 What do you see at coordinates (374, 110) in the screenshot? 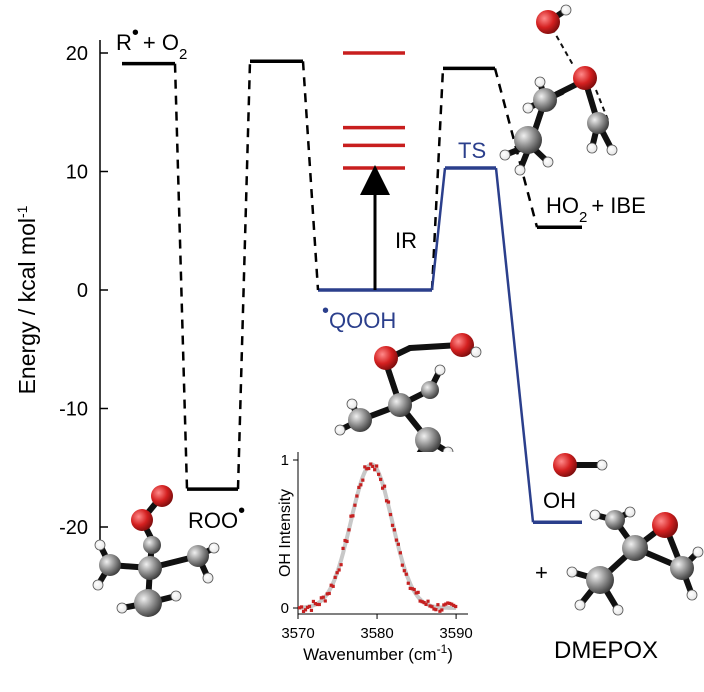
I see `ir-levels` at bounding box center [374, 110].